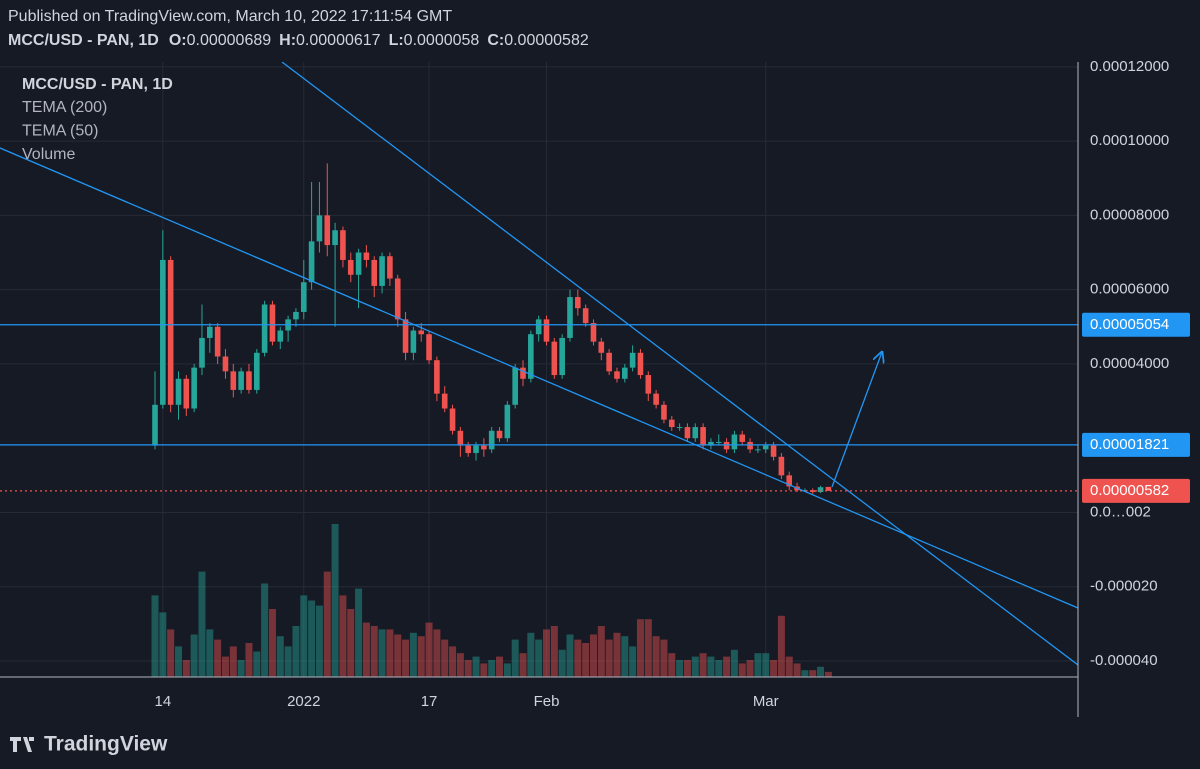 The height and width of the screenshot is (769, 1200). I want to click on y-tick-label: 0.0…002, so click(1120, 511).